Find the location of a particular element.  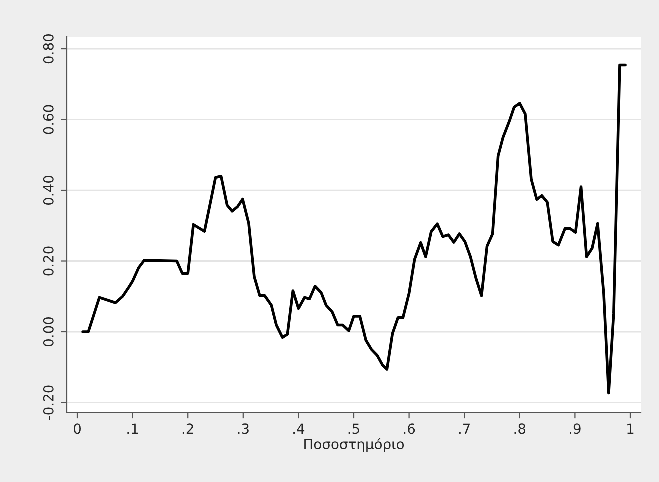

x-tick-label: .9 is located at coordinates (575, 429).